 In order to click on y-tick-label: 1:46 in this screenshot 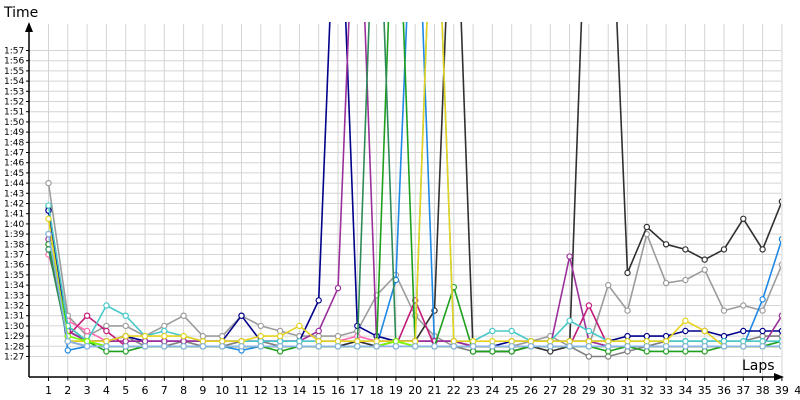, I will do `click(14, 164)`.